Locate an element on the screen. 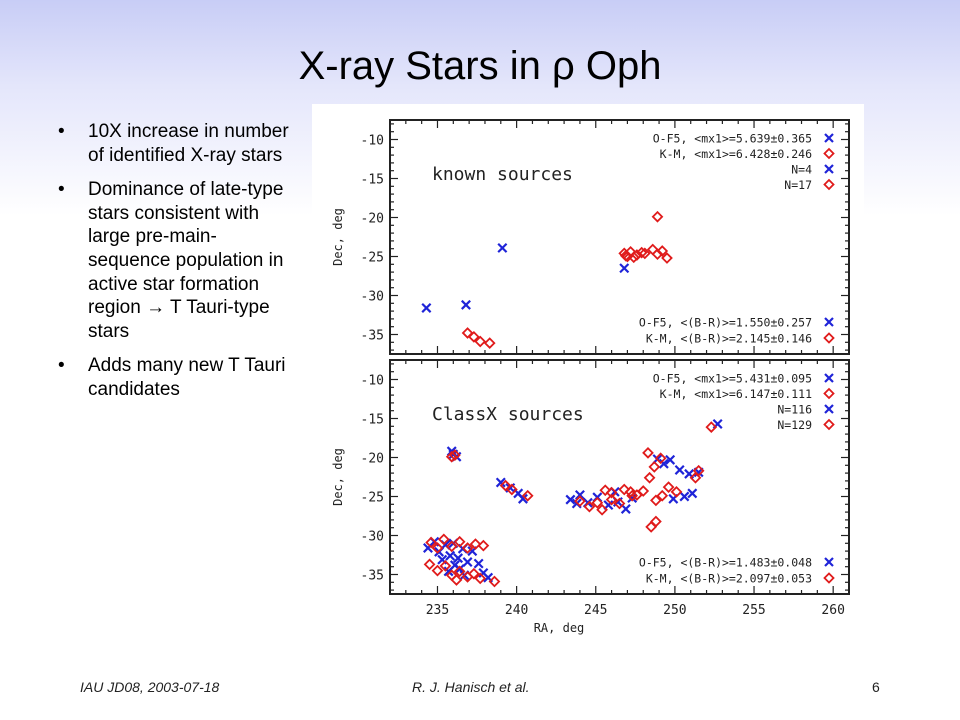 This screenshot has height=720, width=960. series-k-m is located at coordinates (567, 279).